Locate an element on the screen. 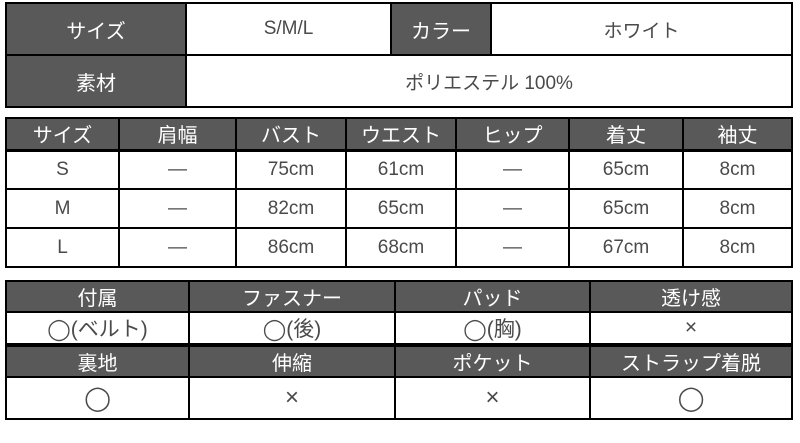  features-header-row-1: 付属 ファスナー パッド 透け感 is located at coordinates (399, 296).